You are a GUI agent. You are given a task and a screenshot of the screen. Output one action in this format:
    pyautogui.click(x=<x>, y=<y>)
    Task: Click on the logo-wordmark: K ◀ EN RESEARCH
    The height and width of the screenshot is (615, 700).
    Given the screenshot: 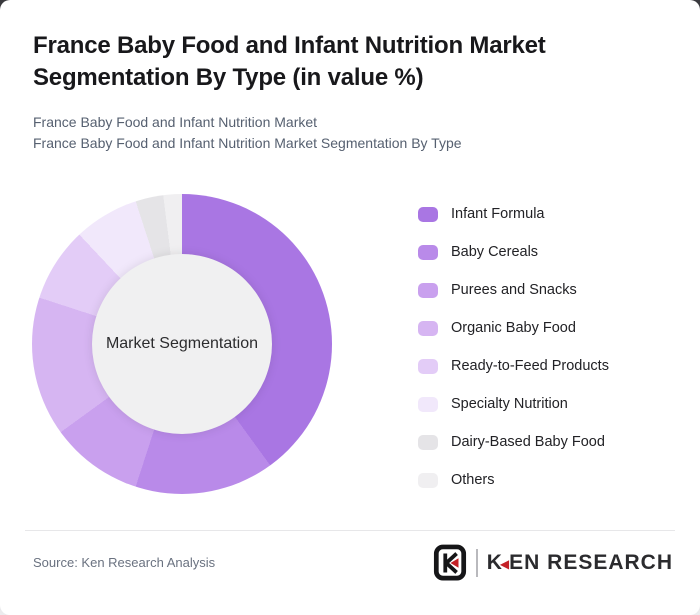 What is the action you would take?
    pyautogui.click(x=580, y=563)
    